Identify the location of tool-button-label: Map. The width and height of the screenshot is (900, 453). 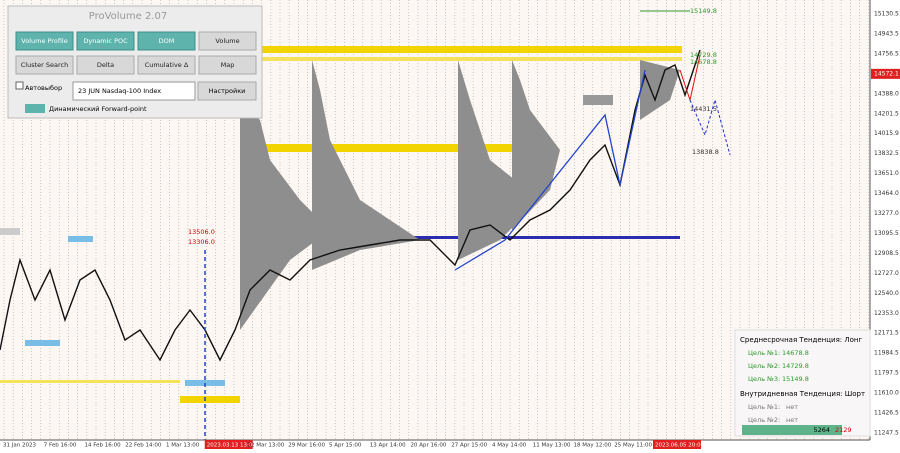
(228, 65).